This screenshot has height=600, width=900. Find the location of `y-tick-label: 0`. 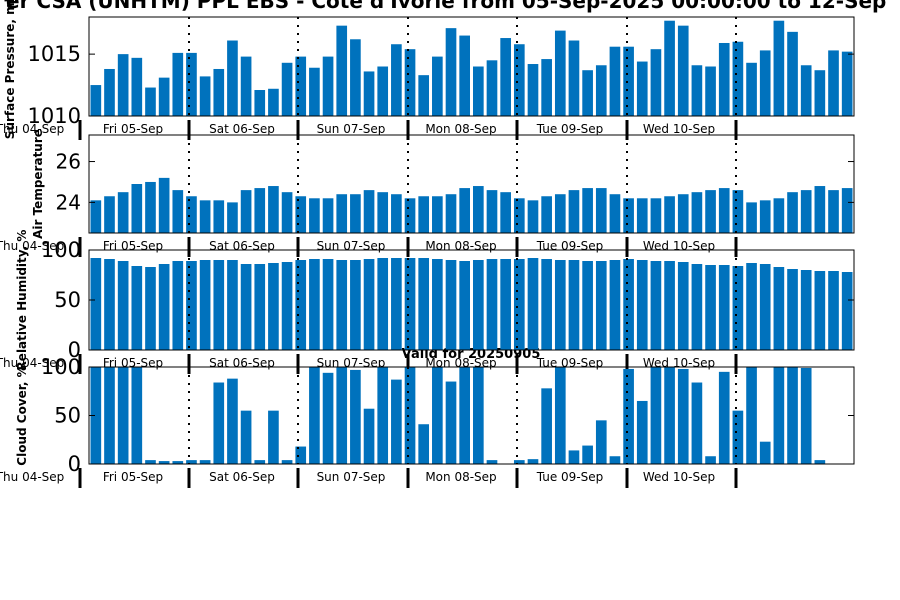

y-tick-label: 0 is located at coordinates (74, 350).